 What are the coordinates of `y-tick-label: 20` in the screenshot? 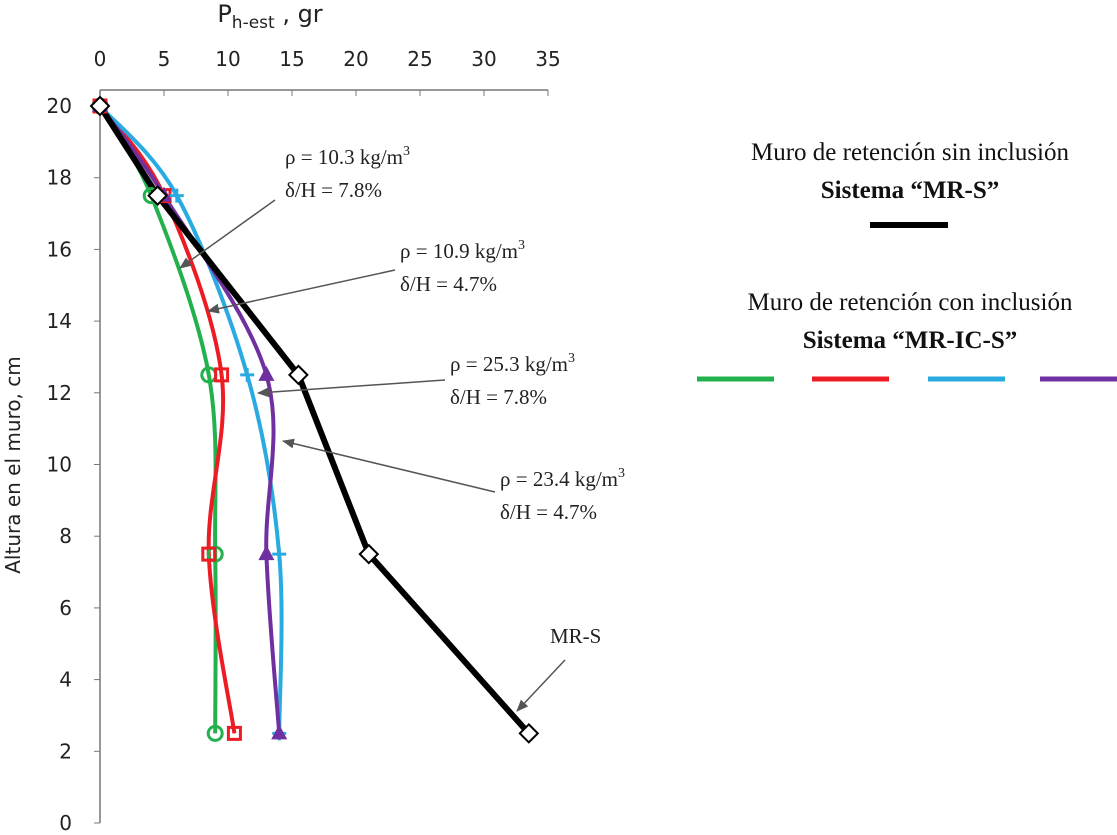 It's located at (59, 106).